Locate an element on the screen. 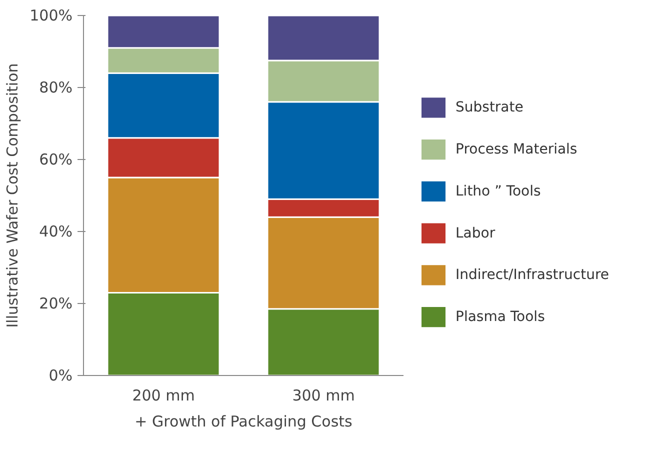 This screenshot has height=464, width=664. x-axis-title: + Growth of Packaging Costs is located at coordinates (243, 421).